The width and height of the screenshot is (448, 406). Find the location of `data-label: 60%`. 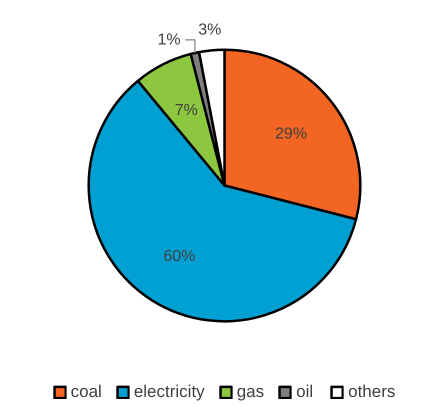

data-label: 60% is located at coordinates (179, 257).